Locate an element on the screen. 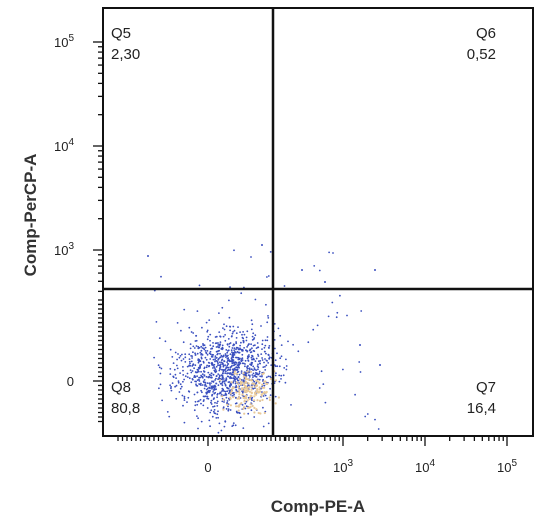  x-tick-label: 0 is located at coordinates (207, 467).